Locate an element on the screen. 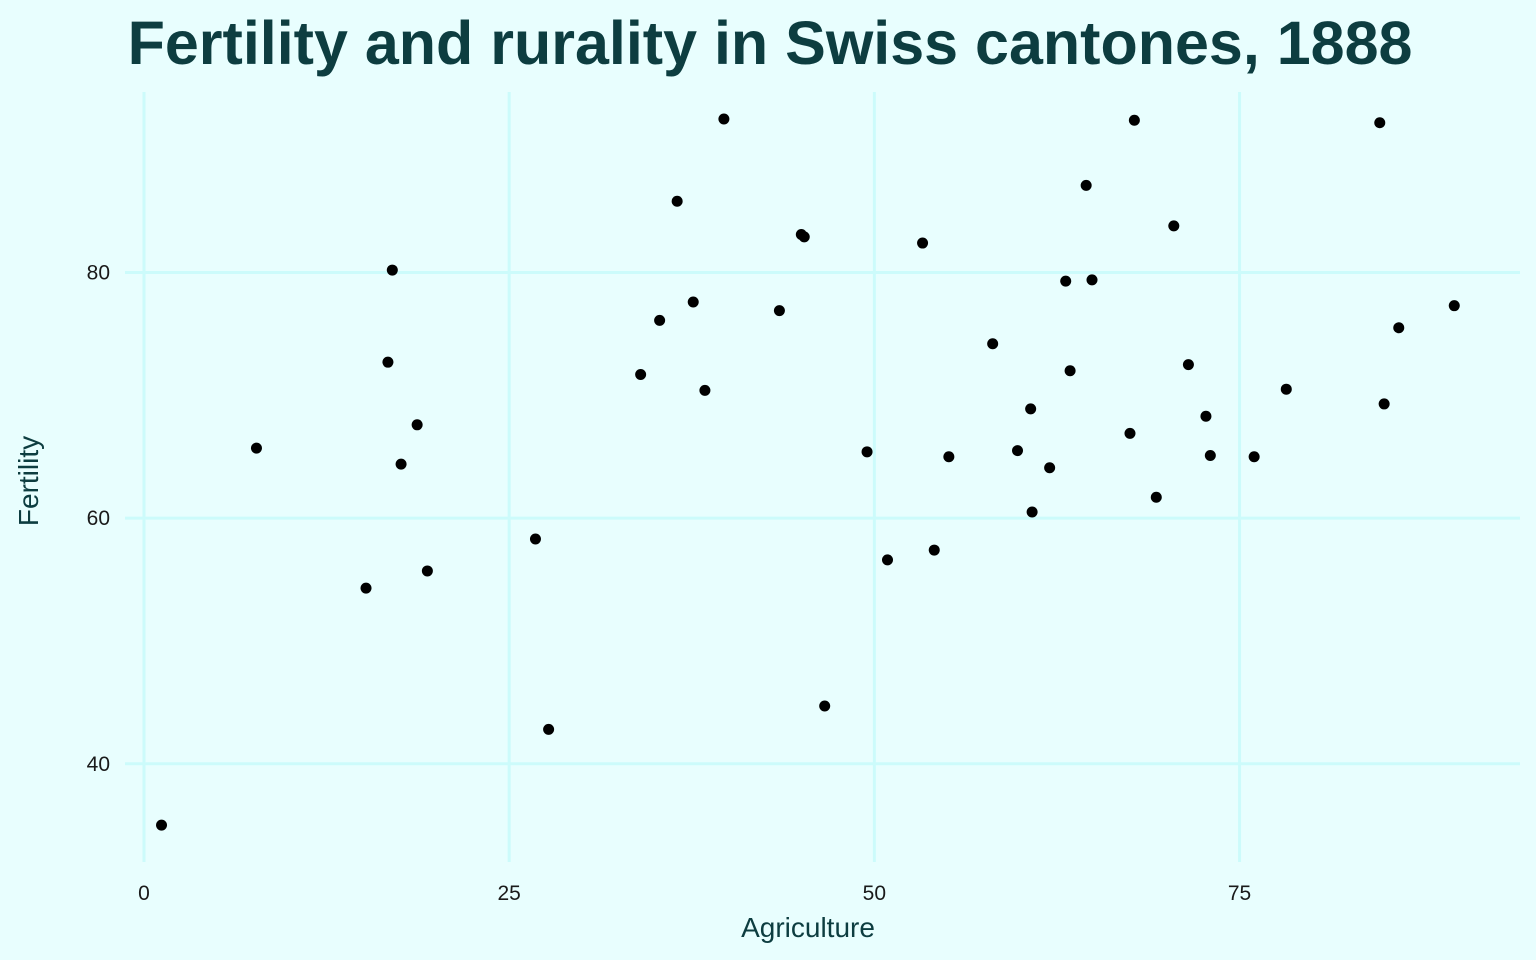  y-axis-title: Fertility is located at coordinates (28, 481).